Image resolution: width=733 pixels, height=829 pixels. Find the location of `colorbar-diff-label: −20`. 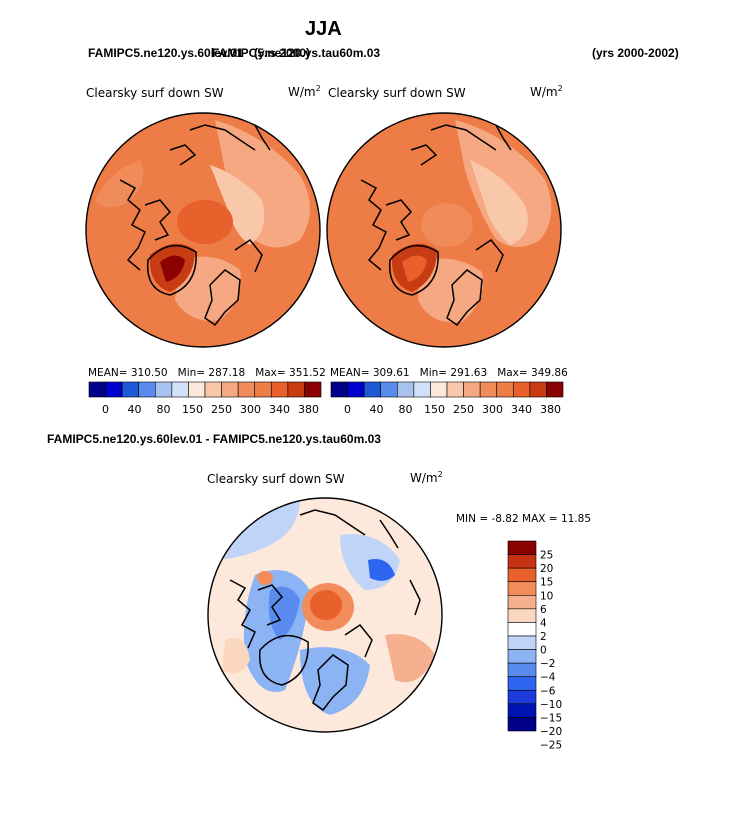

colorbar-diff-label: −20 is located at coordinates (551, 732).